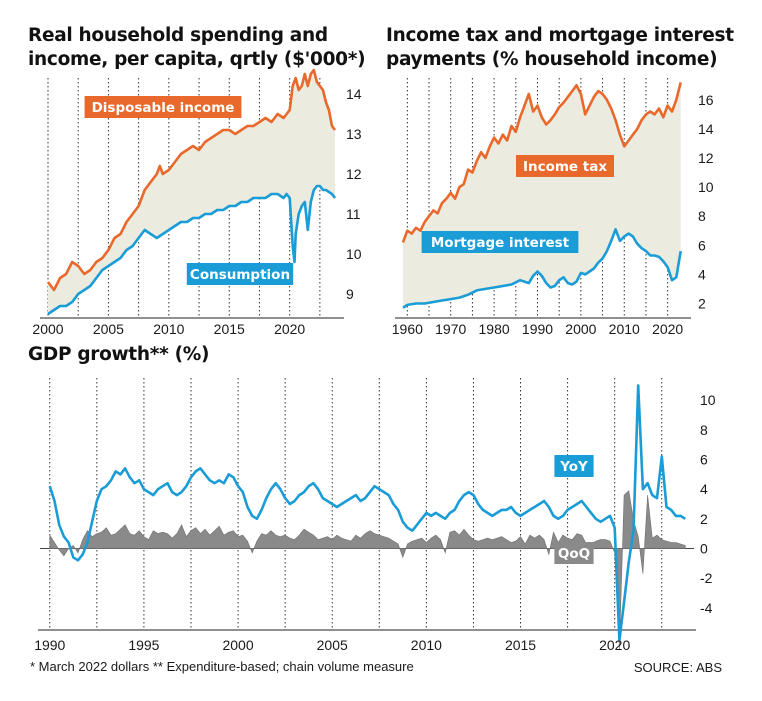 This screenshot has width=762, height=701. I want to click on band-income-consumption, so click(191, 192).